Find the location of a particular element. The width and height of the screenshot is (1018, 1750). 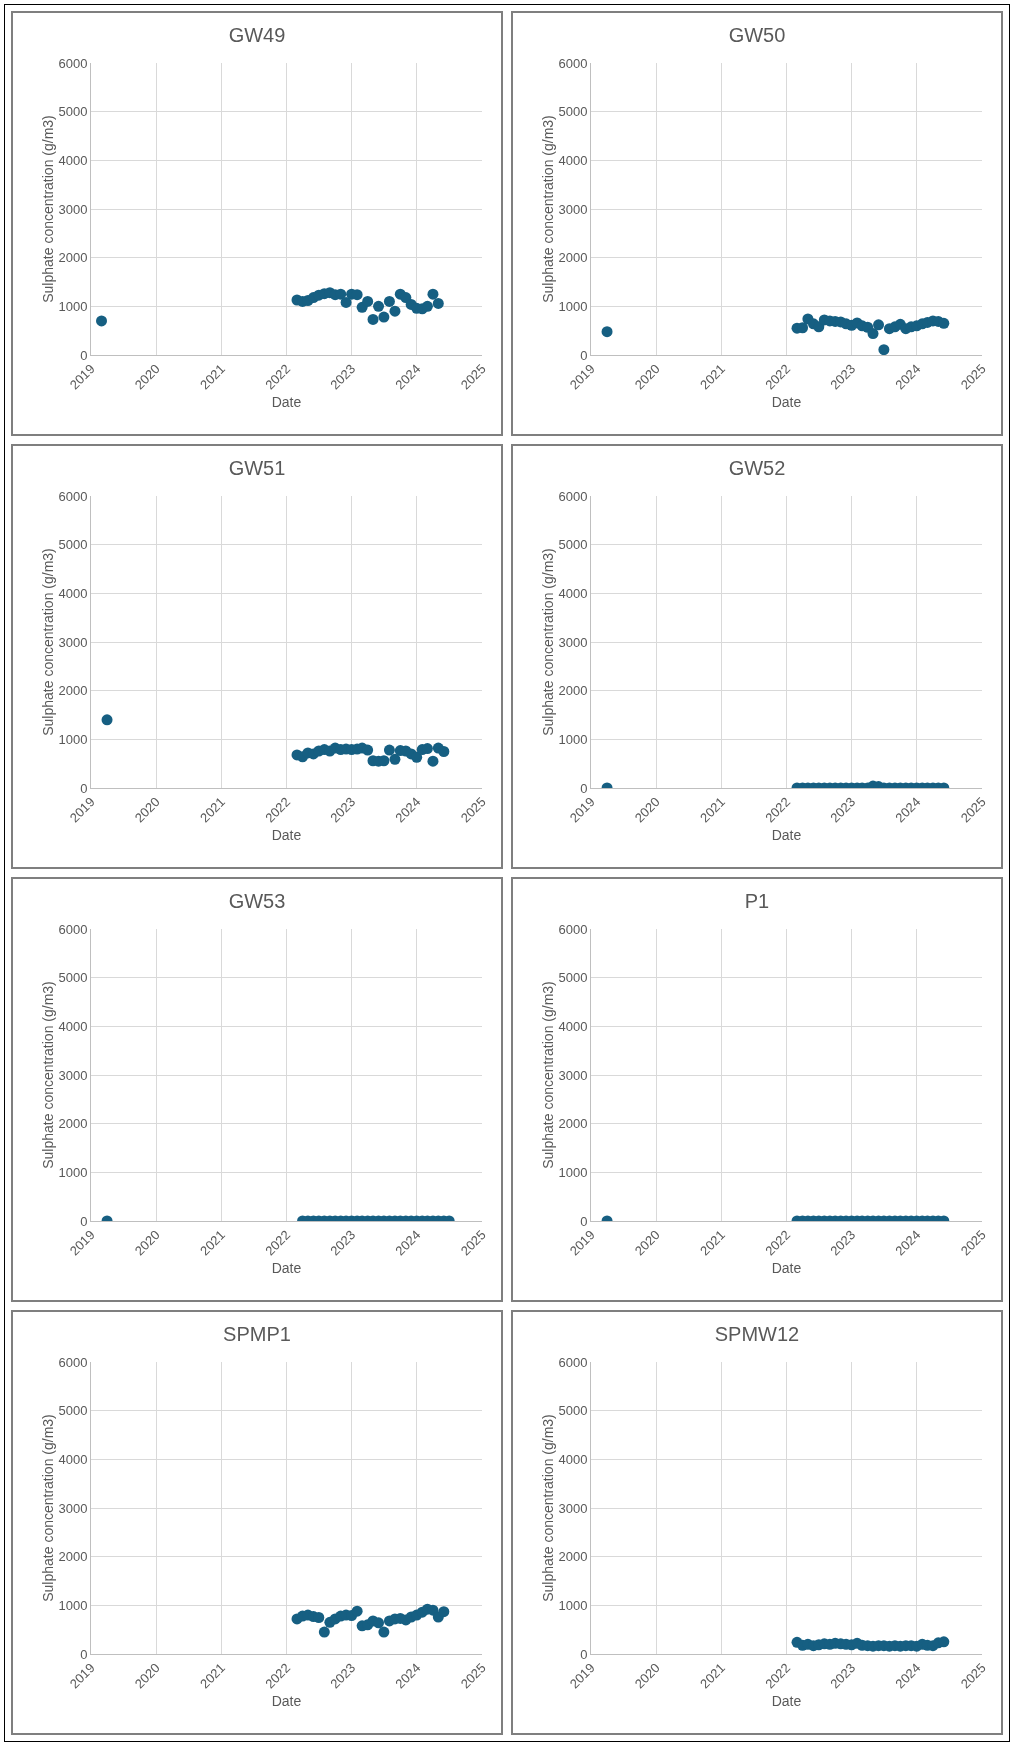

chart-title: P1 is located at coordinates (757, 900).